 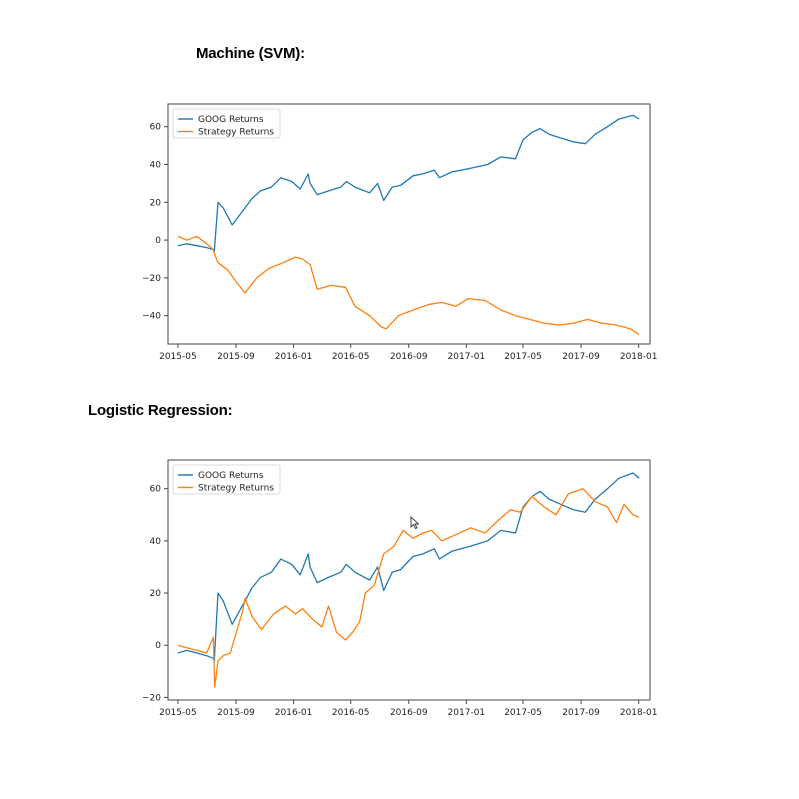 I want to click on section-heading-svm: Machine (SVM):, so click(x=250, y=53).